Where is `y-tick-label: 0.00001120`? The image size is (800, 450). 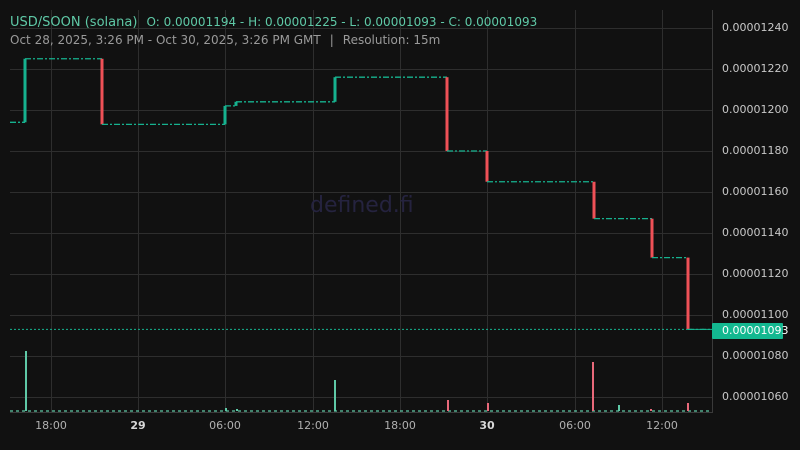 y-tick-label: 0.00001120 is located at coordinates (755, 273).